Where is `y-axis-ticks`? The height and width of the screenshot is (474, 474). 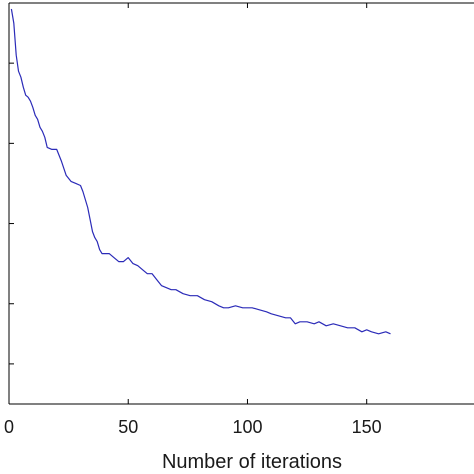
y-axis-ticks is located at coordinates (11, 213).